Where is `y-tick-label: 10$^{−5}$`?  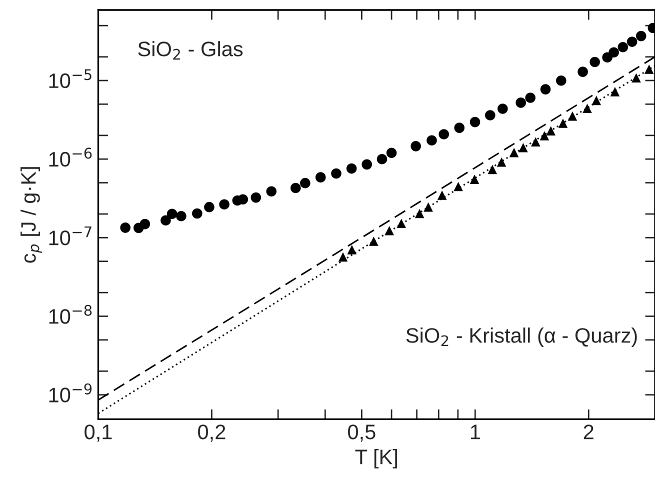 y-tick-label: 10$^{−5}$ is located at coordinates (70, 78).